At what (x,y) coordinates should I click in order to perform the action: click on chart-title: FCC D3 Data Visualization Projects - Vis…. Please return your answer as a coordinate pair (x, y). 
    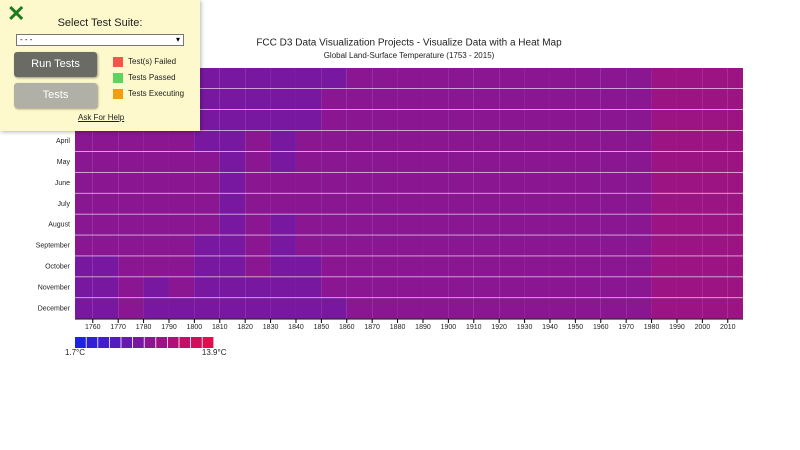
    Looking at the image, I should click on (409, 43).